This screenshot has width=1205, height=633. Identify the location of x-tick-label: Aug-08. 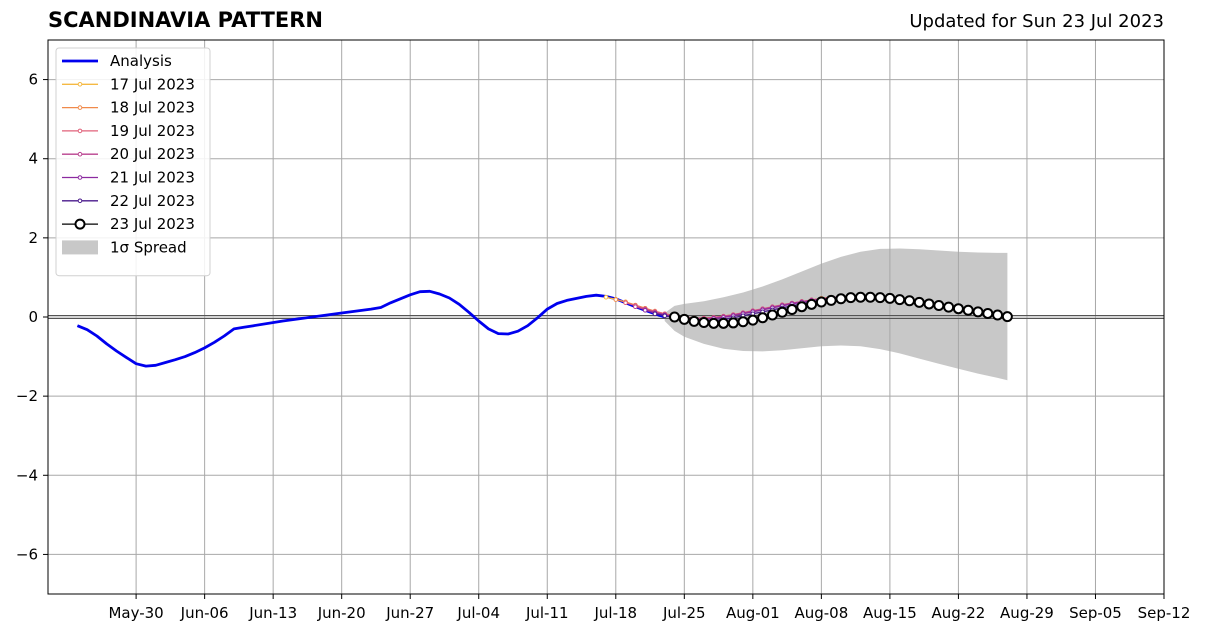
(821, 613).